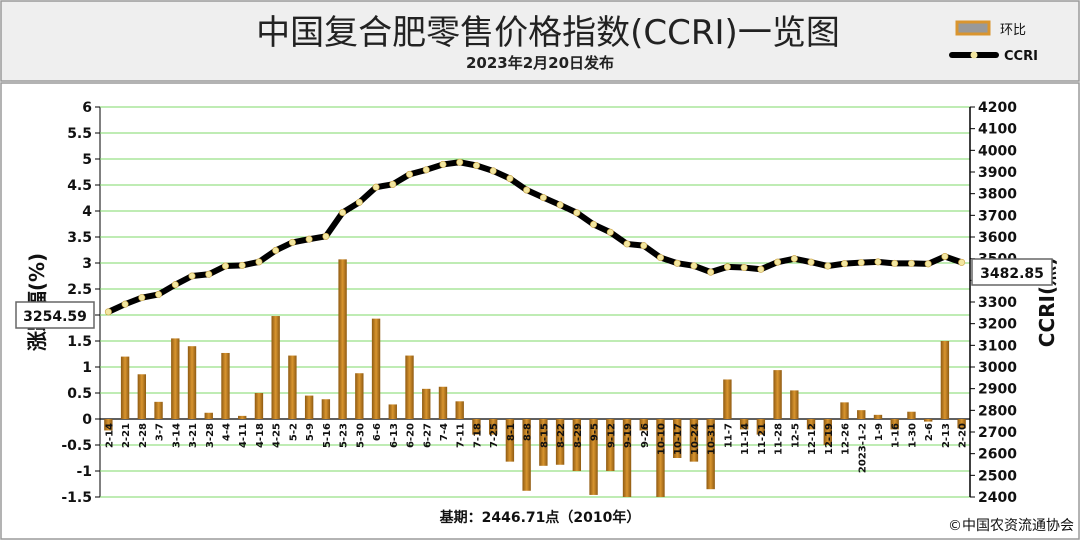  I want to click on x-tick-label: 1-30, so click(912, 435).